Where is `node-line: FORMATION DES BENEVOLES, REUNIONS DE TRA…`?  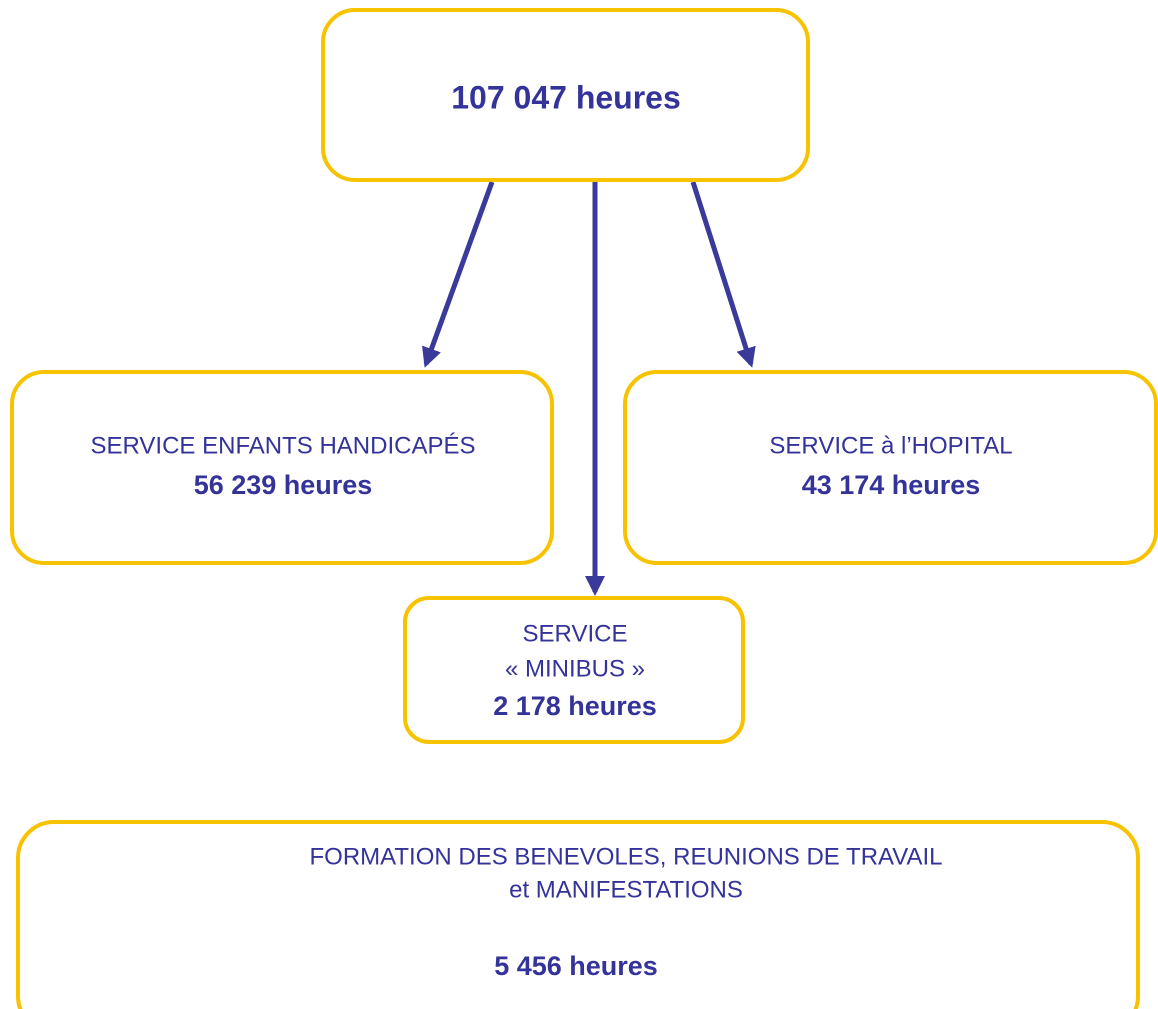 node-line: FORMATION DES BENEVOLES, REUNIONS DE TRA… is located at coordinates (625, 856).